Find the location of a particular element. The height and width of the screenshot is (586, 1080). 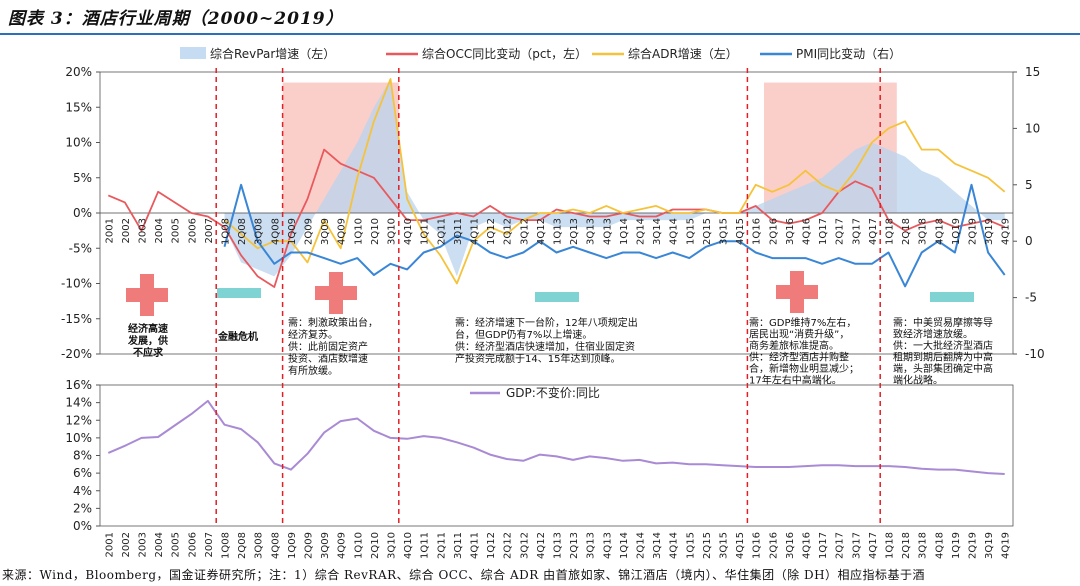

bottom-x-tick-label: 3Q12 is located at coordinates (524, 545).